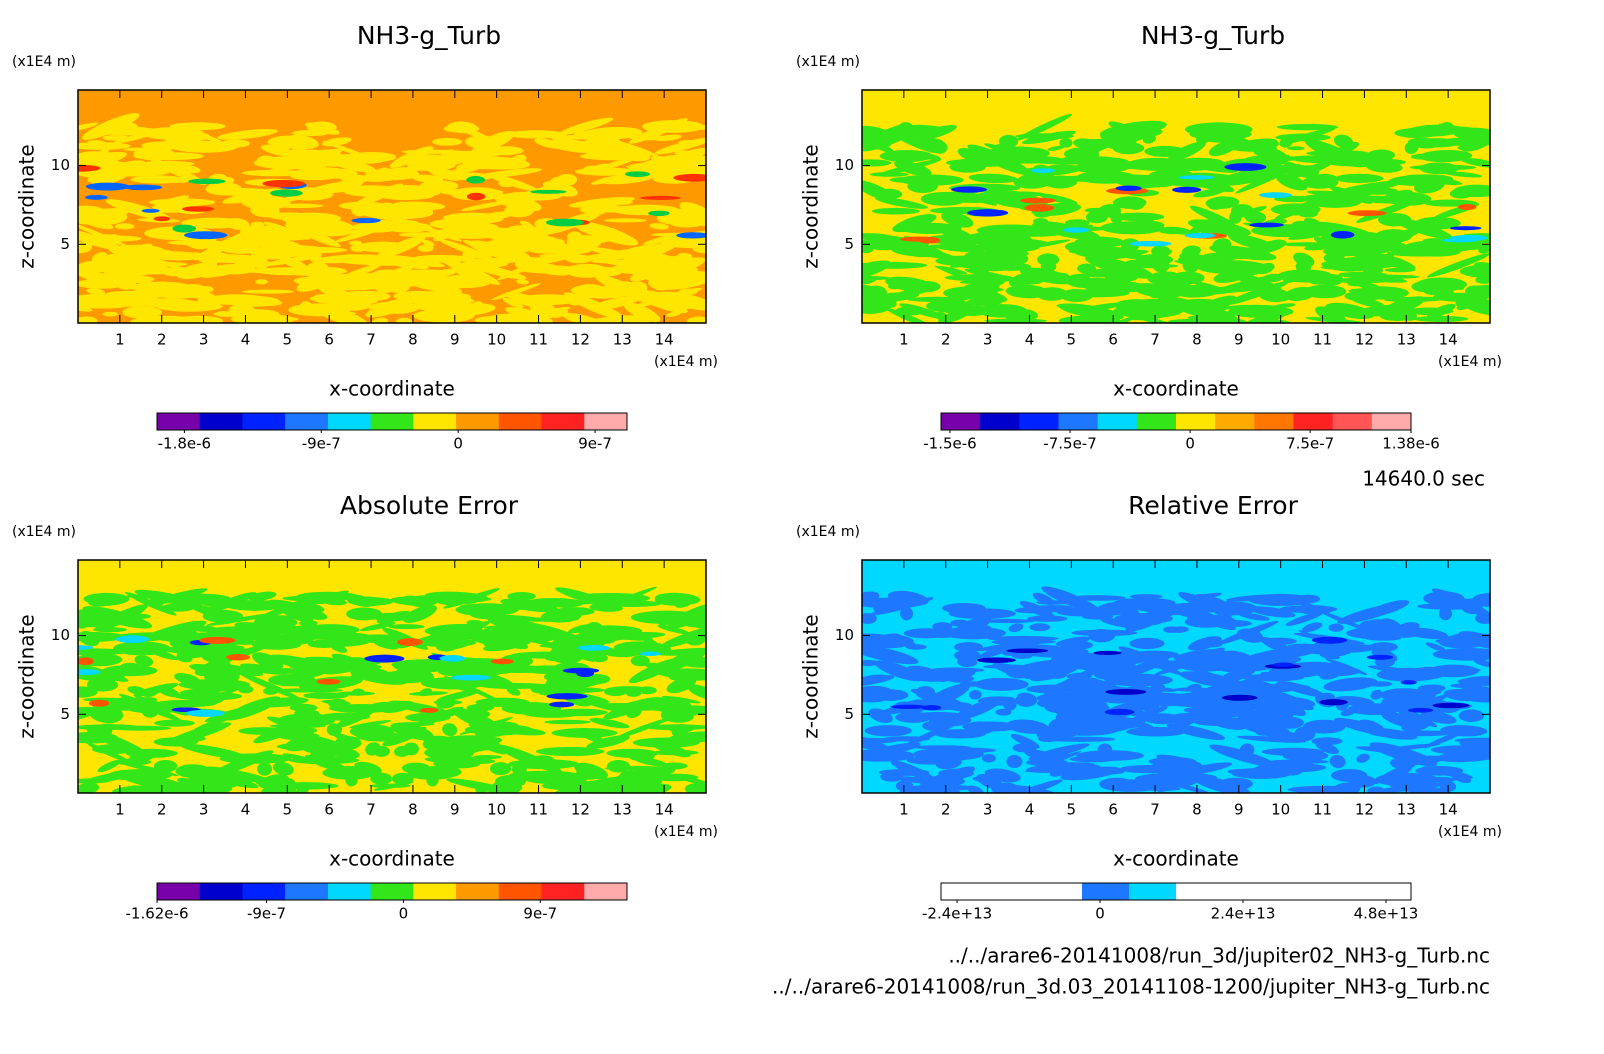 Image resolution: width=1604 pixels, height=1054 pixels. What do you see at coordinates (849, 714) in the screenshot?
I see `y-tick-label: 5` at bounding box center [849, 714].